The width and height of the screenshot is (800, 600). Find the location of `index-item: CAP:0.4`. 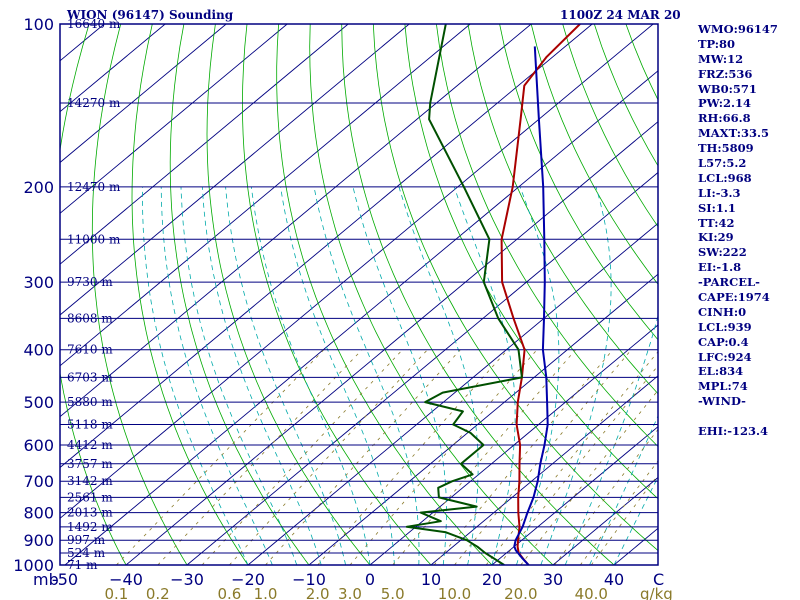

index-item: CAP:0.4 is located at coordinates (723, 341).